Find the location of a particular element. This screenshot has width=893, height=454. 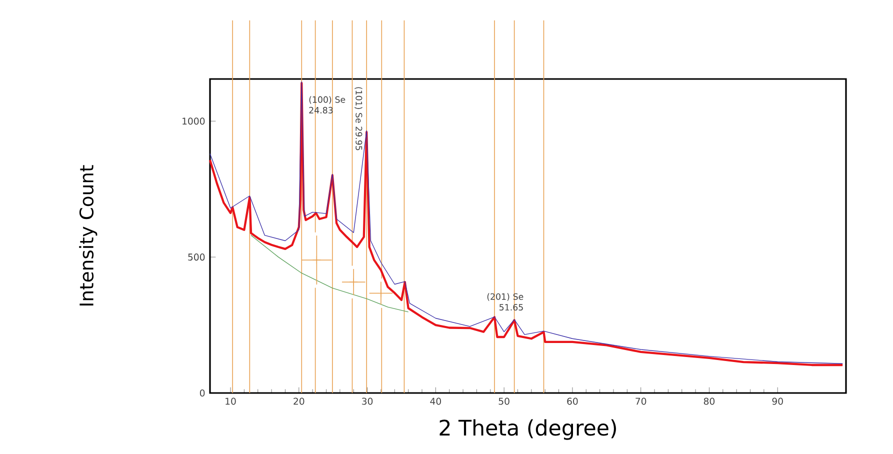

x-axis-title: 2 Theta (degree) is located at coordinates (528, 429).